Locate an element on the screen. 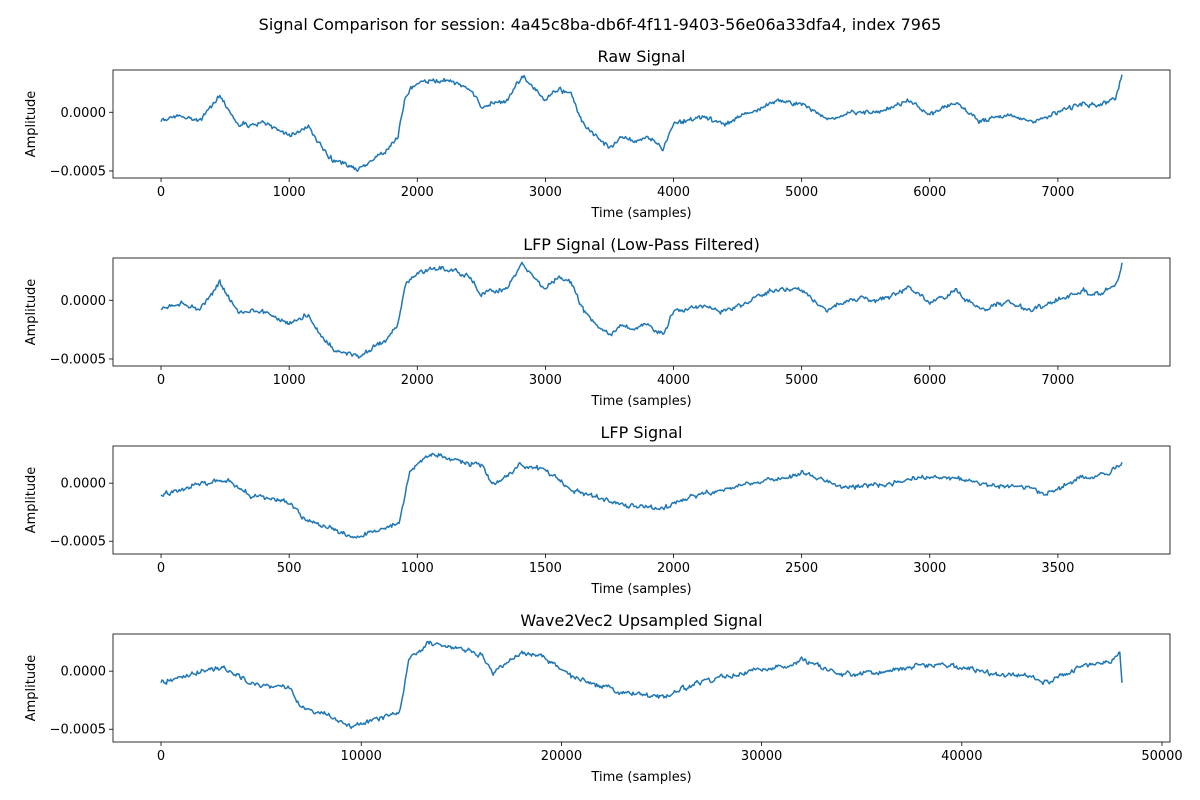 The width and height of the screenshot is (1200, 800). x-tick-label: 500 is located at coordinates (289, 568).